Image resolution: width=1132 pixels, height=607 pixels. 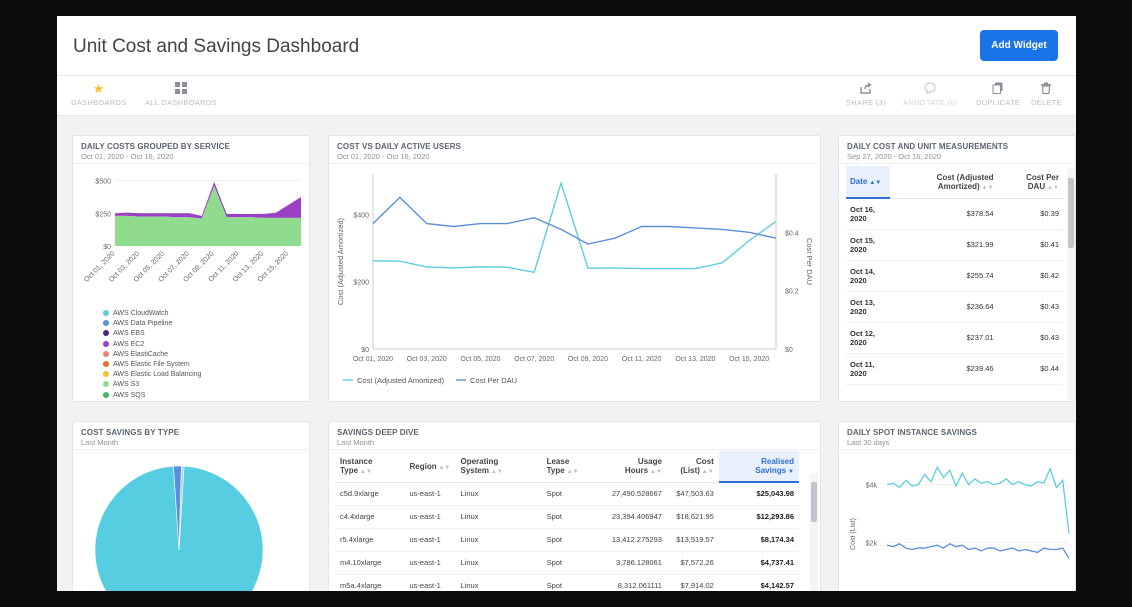 What do you see at coordinates (124, 395) in the screenshot?
I see `legend-item: AWS SQS` at bounding box center [124, 395].